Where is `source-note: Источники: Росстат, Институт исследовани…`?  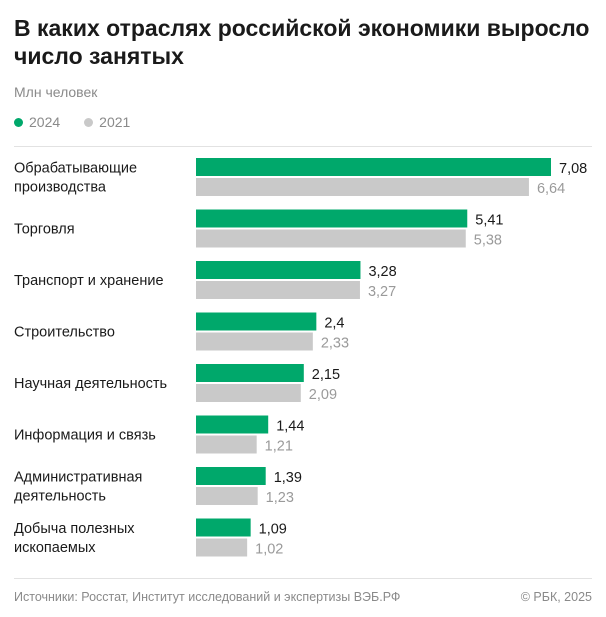
source-note: Источники: Росстат, Институт исследовани… is located at coordinates (207, 597).